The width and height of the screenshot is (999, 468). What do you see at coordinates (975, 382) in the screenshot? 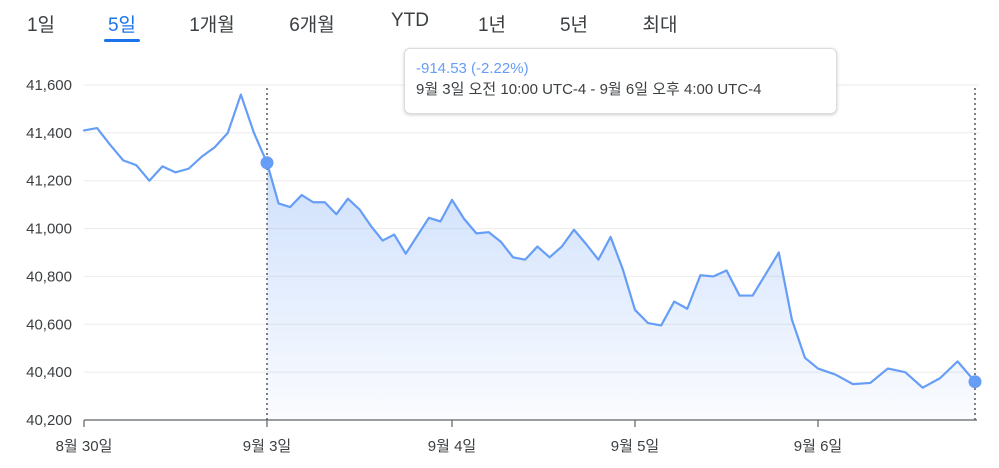
I see `selection-end-dot` at bounding box center [975, 382].